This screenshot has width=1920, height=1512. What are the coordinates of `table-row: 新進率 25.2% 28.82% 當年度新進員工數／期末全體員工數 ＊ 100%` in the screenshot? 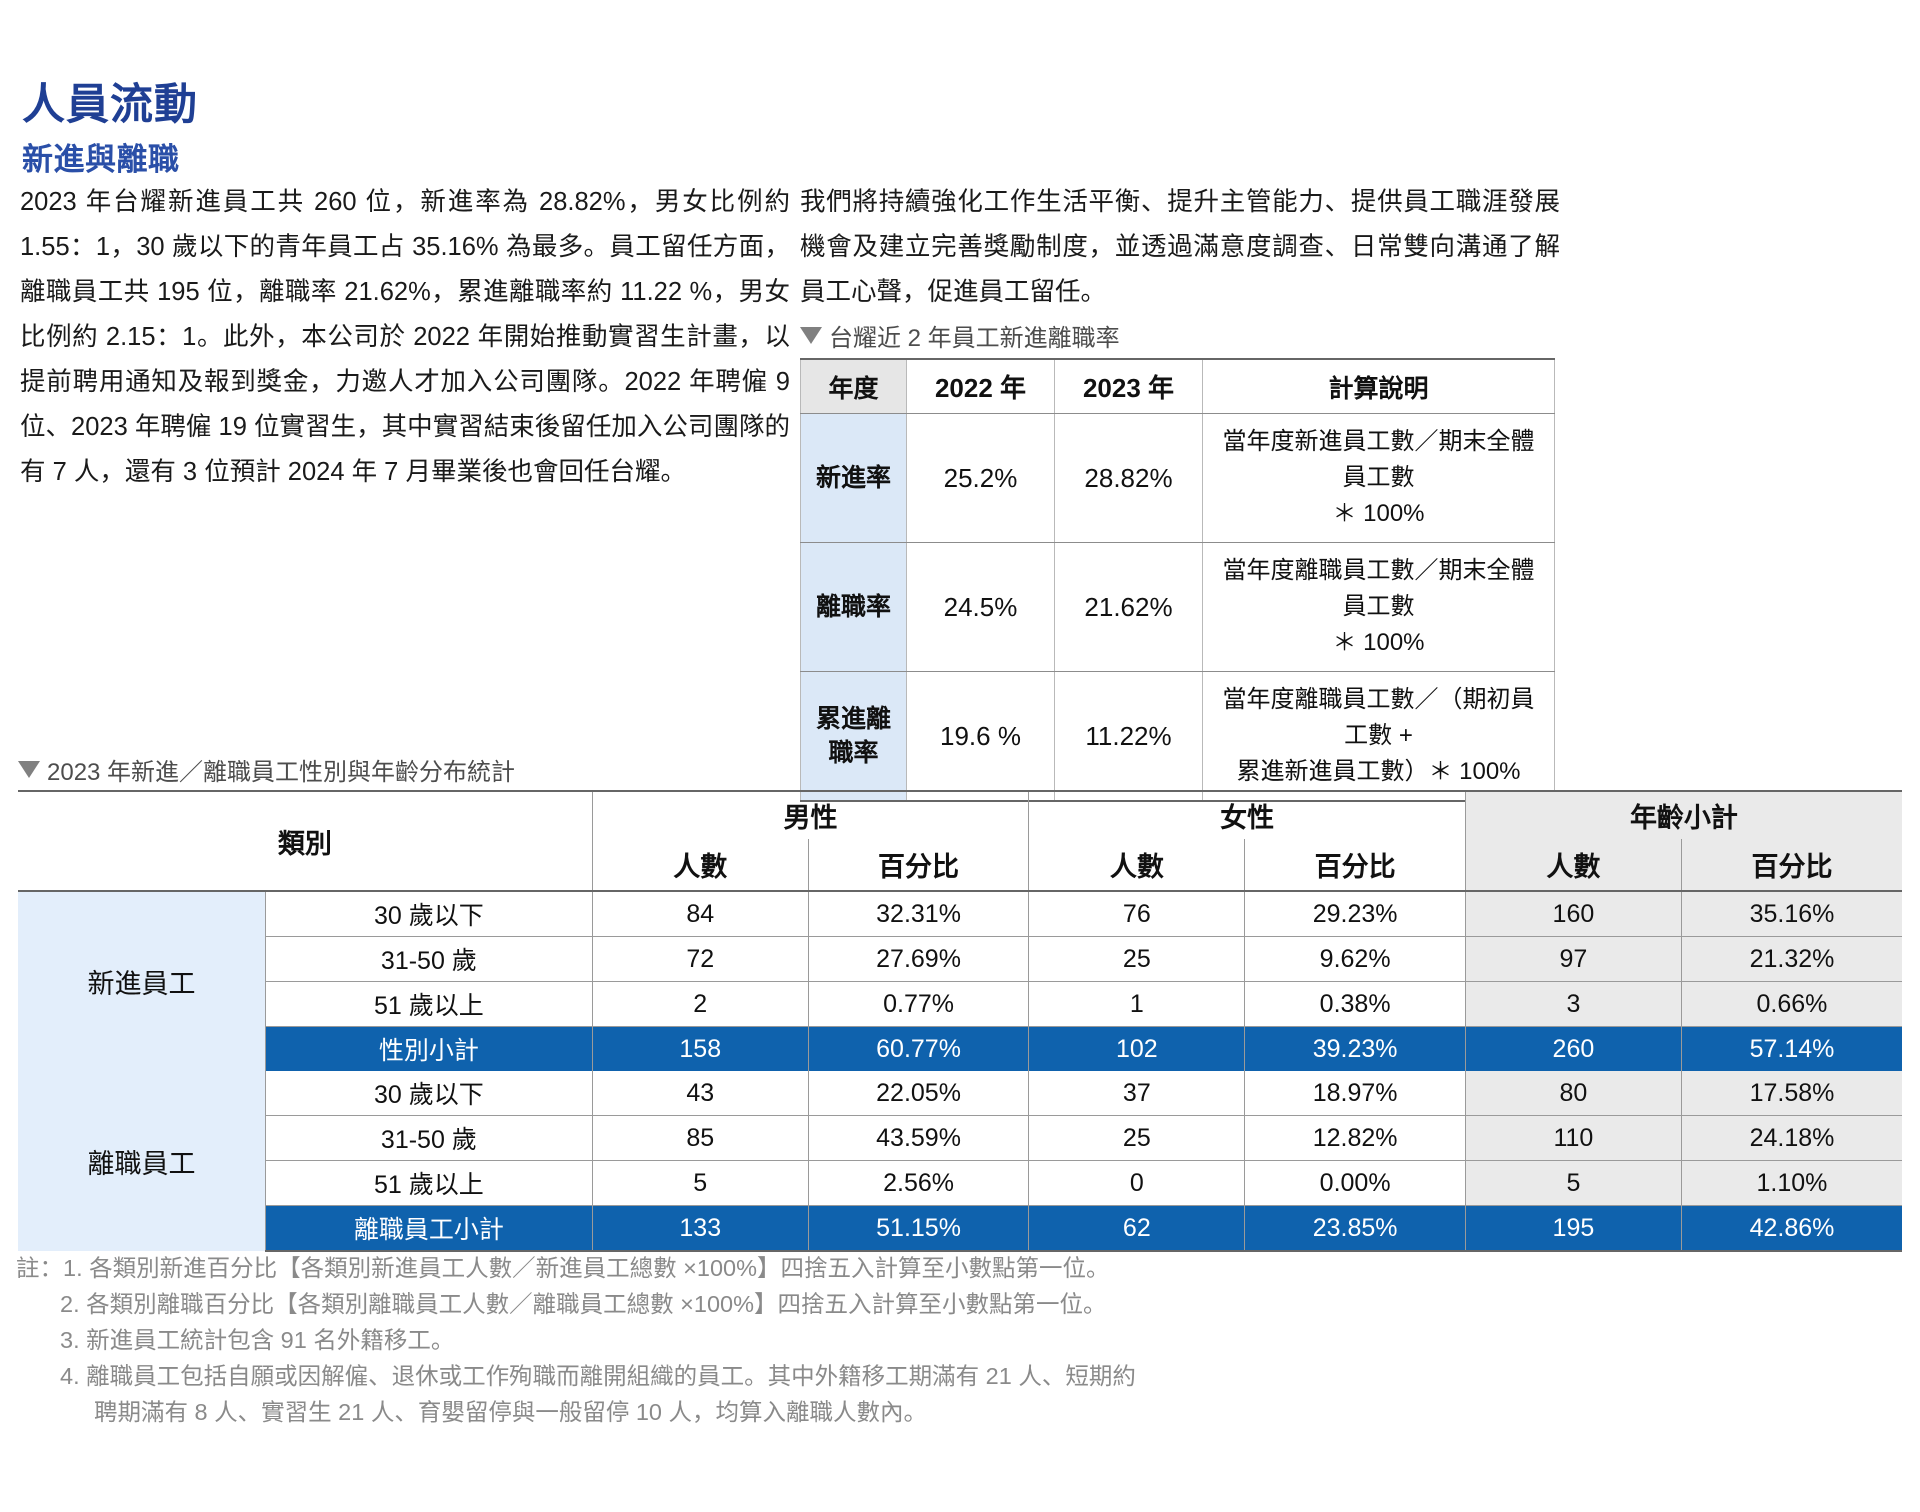 It's located at (1177, 478).